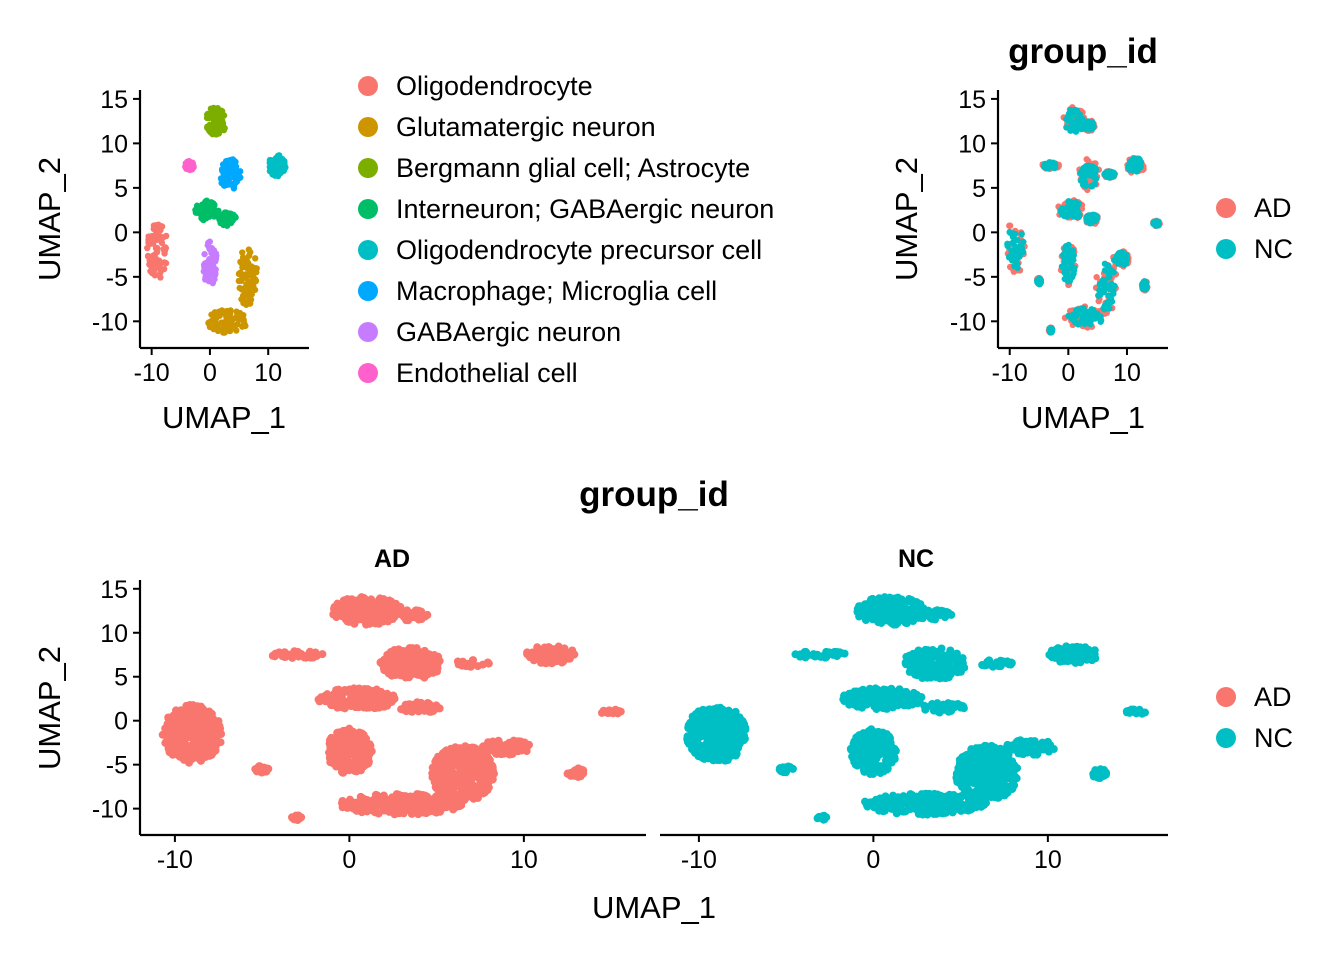 The width and height of the screenshot is (1344, 960). I want to click on ad-points, so click(391, 709).